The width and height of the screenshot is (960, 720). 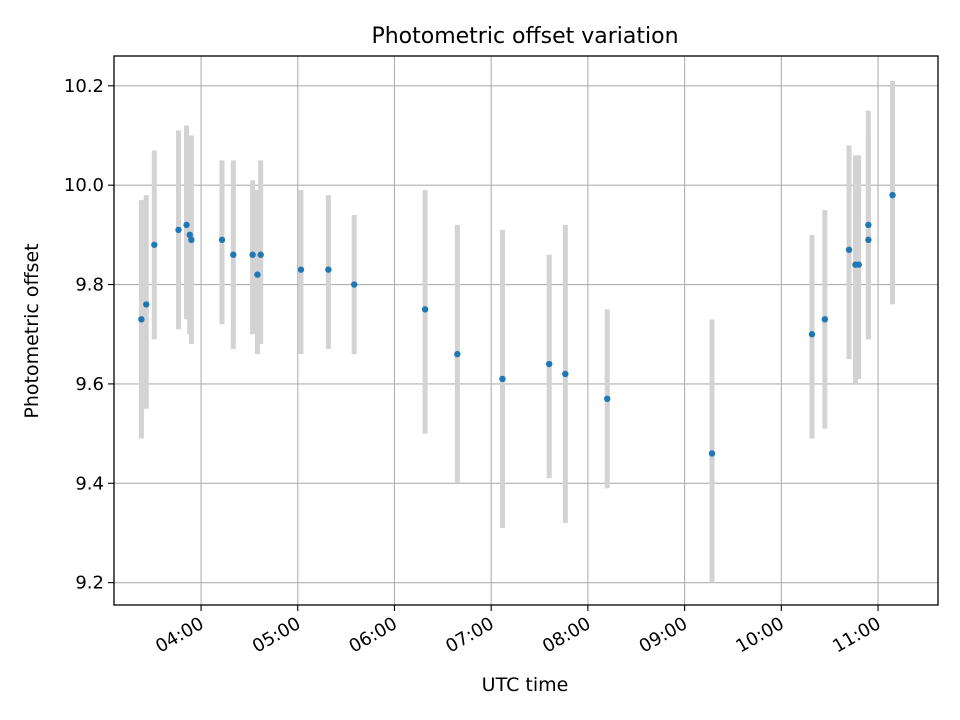 What do you see at coordinates (525, 685) in the screenshot?
I see `x-axis-label: UTC time` at bounding box center [525, 685].